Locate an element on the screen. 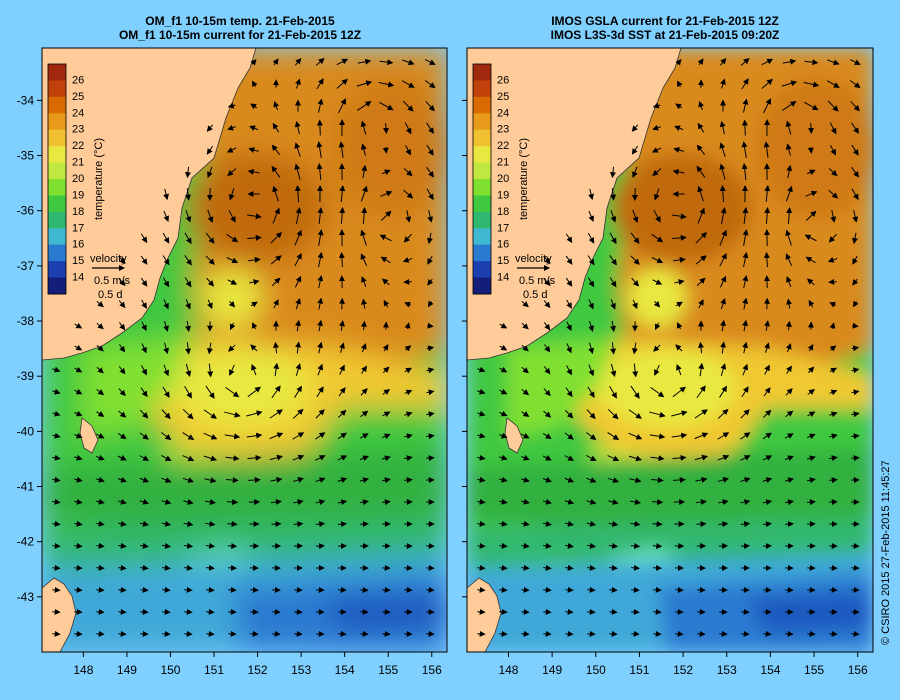 This screenshot has height=700, width=900. colorbar-tick-label: 21 is located at coordinates (78, 163).